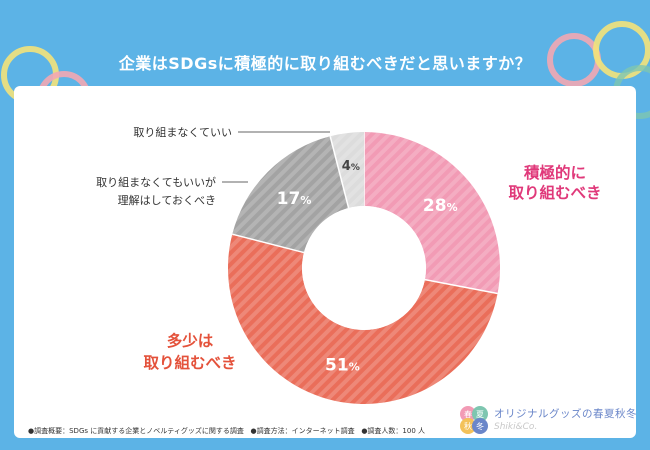 The width and height of the screenshot is (650, 450). What do you see at coordinates (289, 199) in the screenshot?
I see `value-number-3: 17` at bounding box center [289, 199].